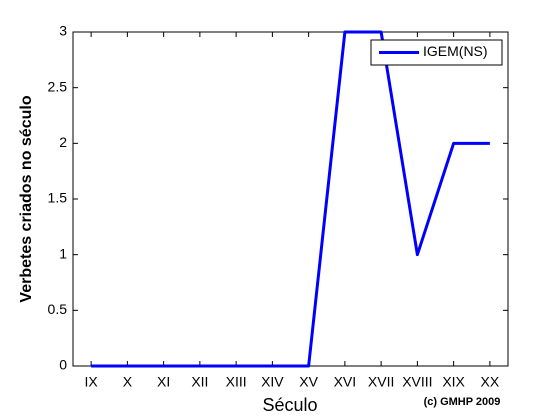 The height and width of the screenshot is (420, 560). What do you see at coordinates (58, 198) in the screenshot?
I see `y-tick-label: 1.5` at bounding box center [58, 198].